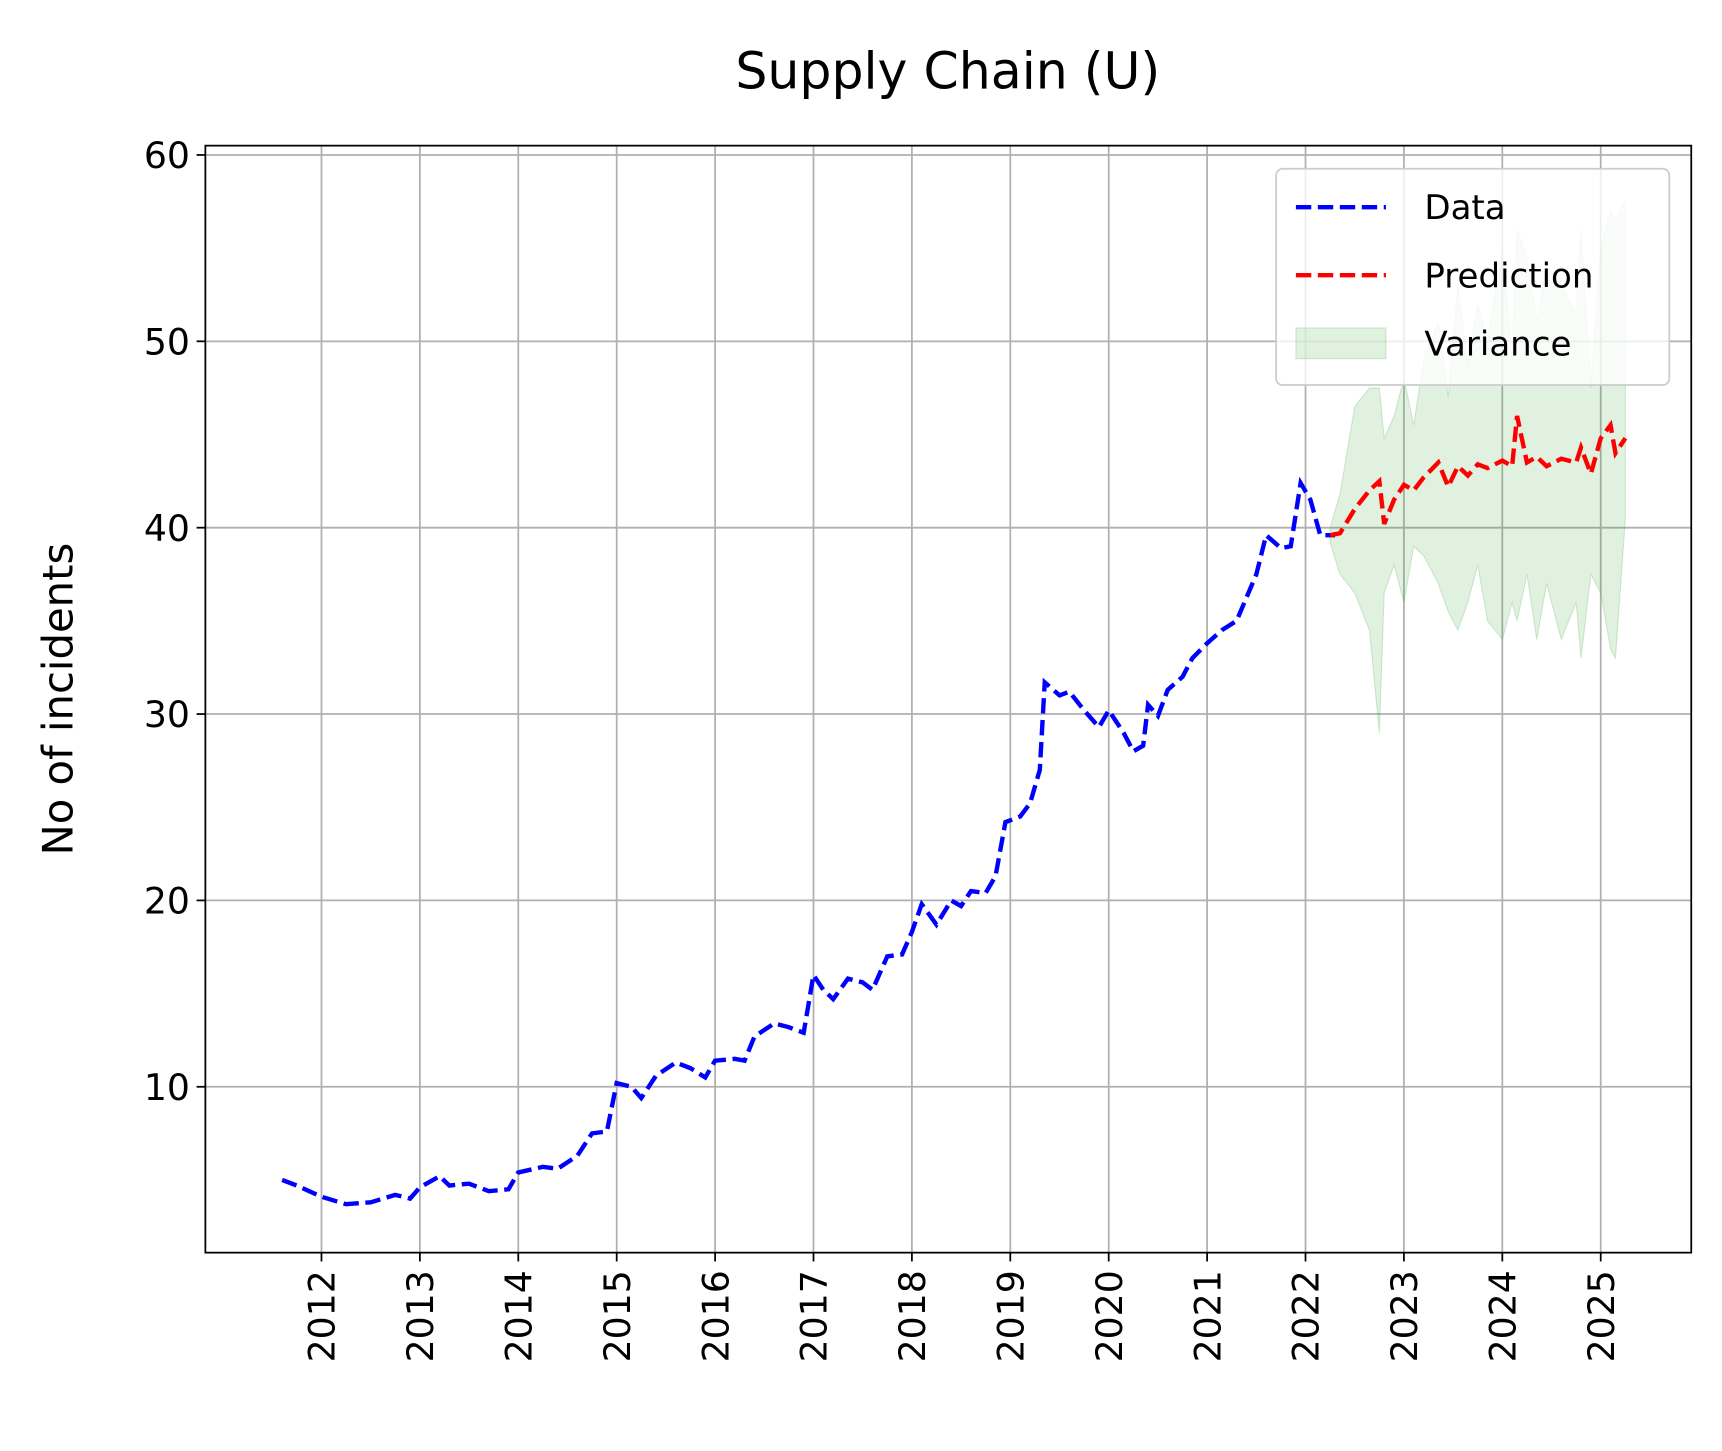 The height and width of the screenshot is (1451, 1722). What do you see at coordinates (1404, 1316) in the screenshot?
I see `x-tick-label: 2023` at bounding box center [1404, 1316].